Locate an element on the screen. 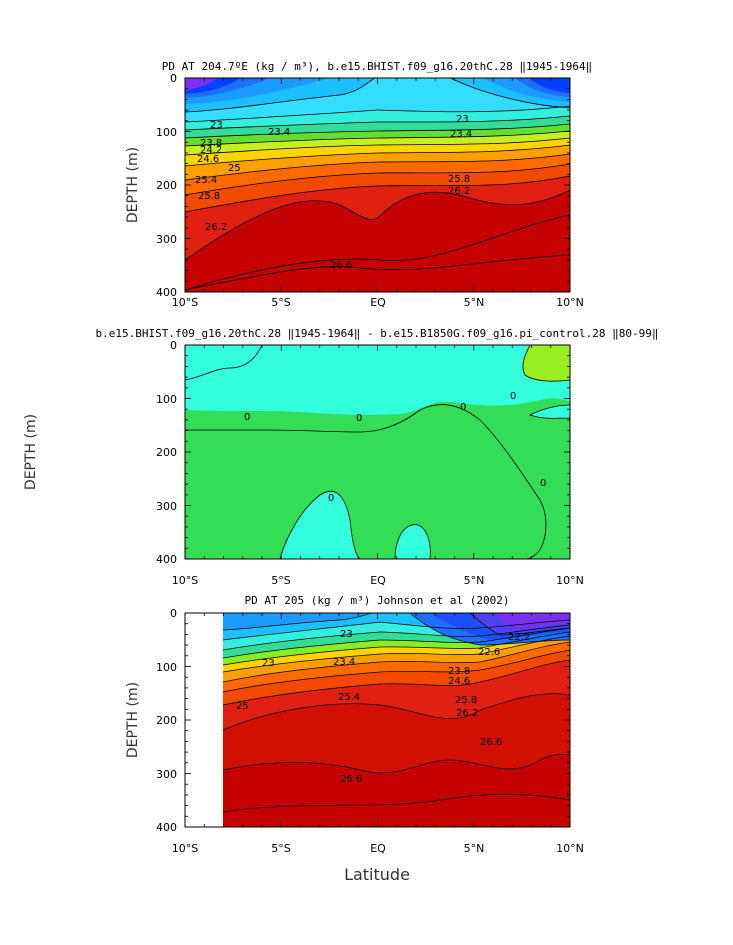 The image size is (733, 945). p3-label-25: 25 is located at coordinates (242, 706).